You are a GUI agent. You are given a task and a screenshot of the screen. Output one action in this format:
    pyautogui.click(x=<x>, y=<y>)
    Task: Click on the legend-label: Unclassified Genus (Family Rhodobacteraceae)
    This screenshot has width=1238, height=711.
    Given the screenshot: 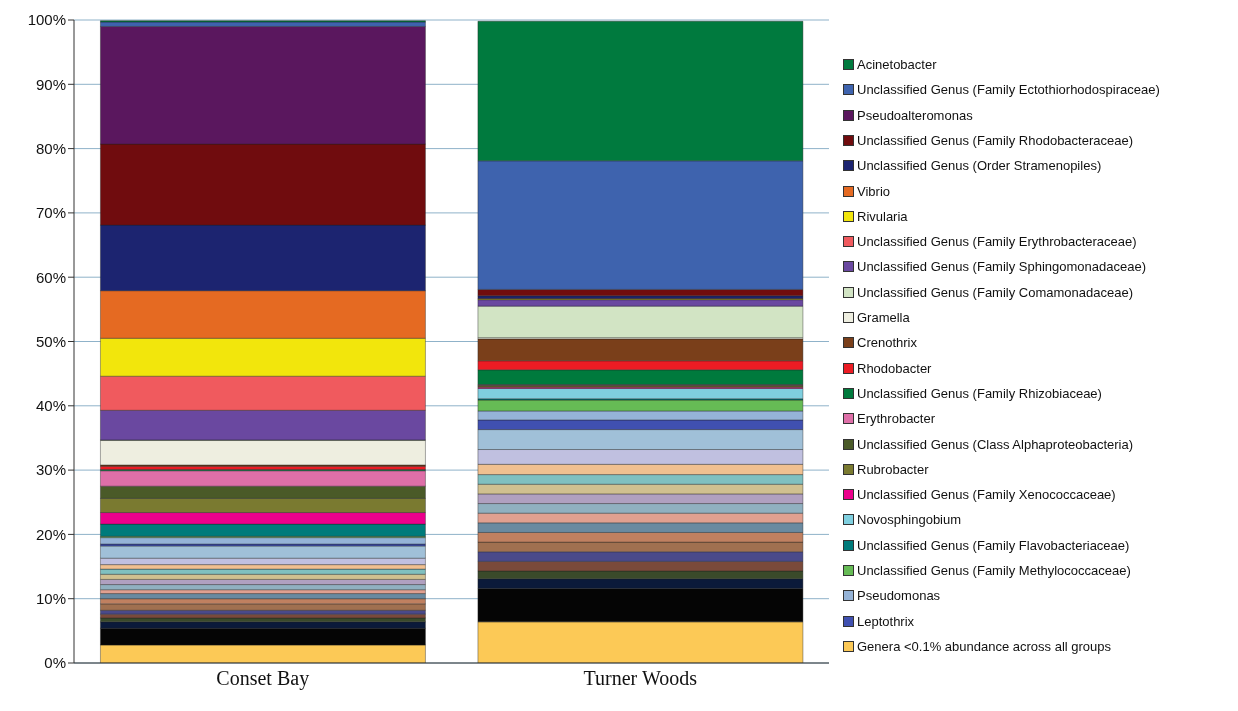 What is the action you would take?
    pyautogui.click(x=995, y=140)
    